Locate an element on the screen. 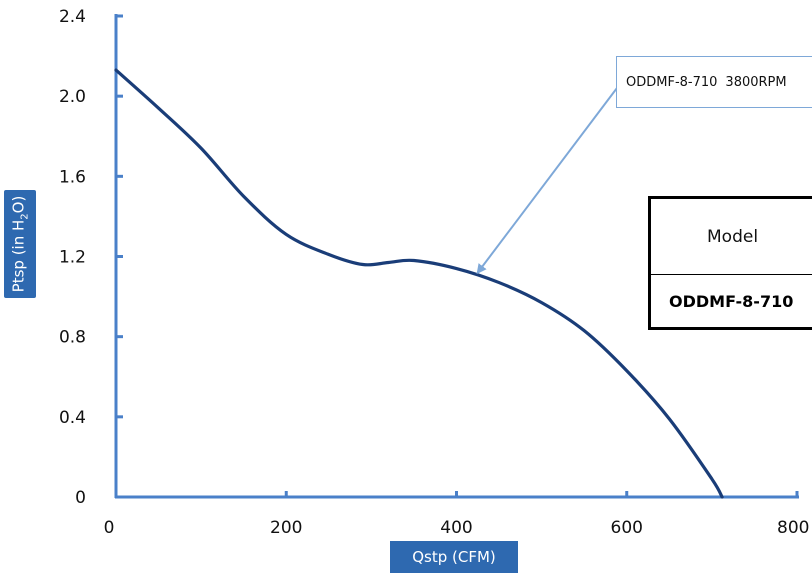 The height and width of the screenshot is (573, 812). y-tick-label: 1.6 is located at coordinates (72, 177).